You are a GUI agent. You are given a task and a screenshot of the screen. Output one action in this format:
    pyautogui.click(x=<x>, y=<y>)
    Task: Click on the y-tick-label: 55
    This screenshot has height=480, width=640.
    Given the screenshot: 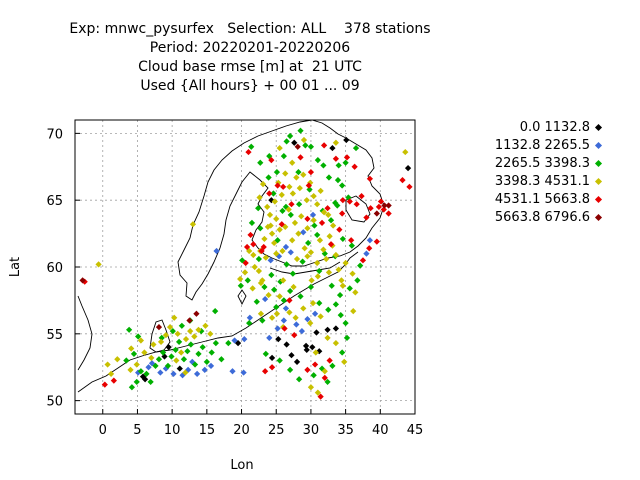 What is the action you would take?
    pyautogui.click(x=54, y=335)
    